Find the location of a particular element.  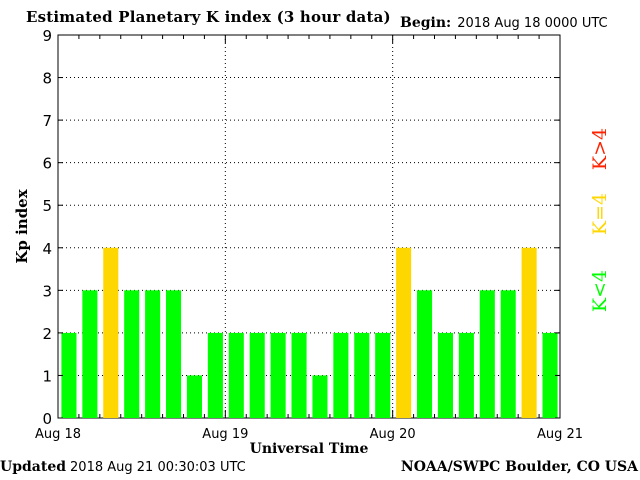

legend-mid: K=4 is located at coordinates (600, 214).